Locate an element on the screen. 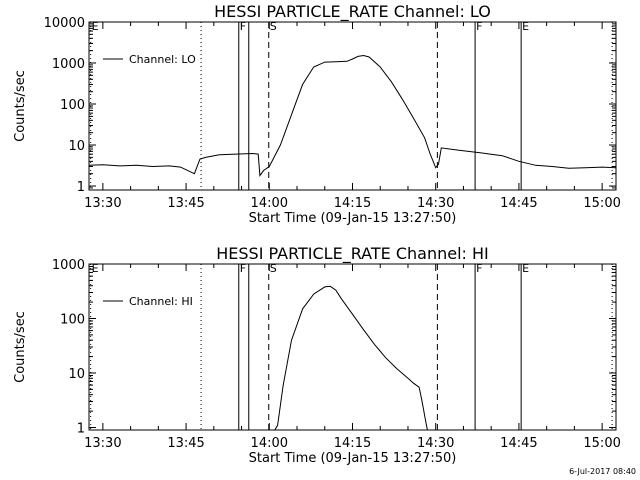 Image resolution: width=640 pixels, height=480 pixels. lo-legend-label: Channel: LO is located at coordinates (162, 59).